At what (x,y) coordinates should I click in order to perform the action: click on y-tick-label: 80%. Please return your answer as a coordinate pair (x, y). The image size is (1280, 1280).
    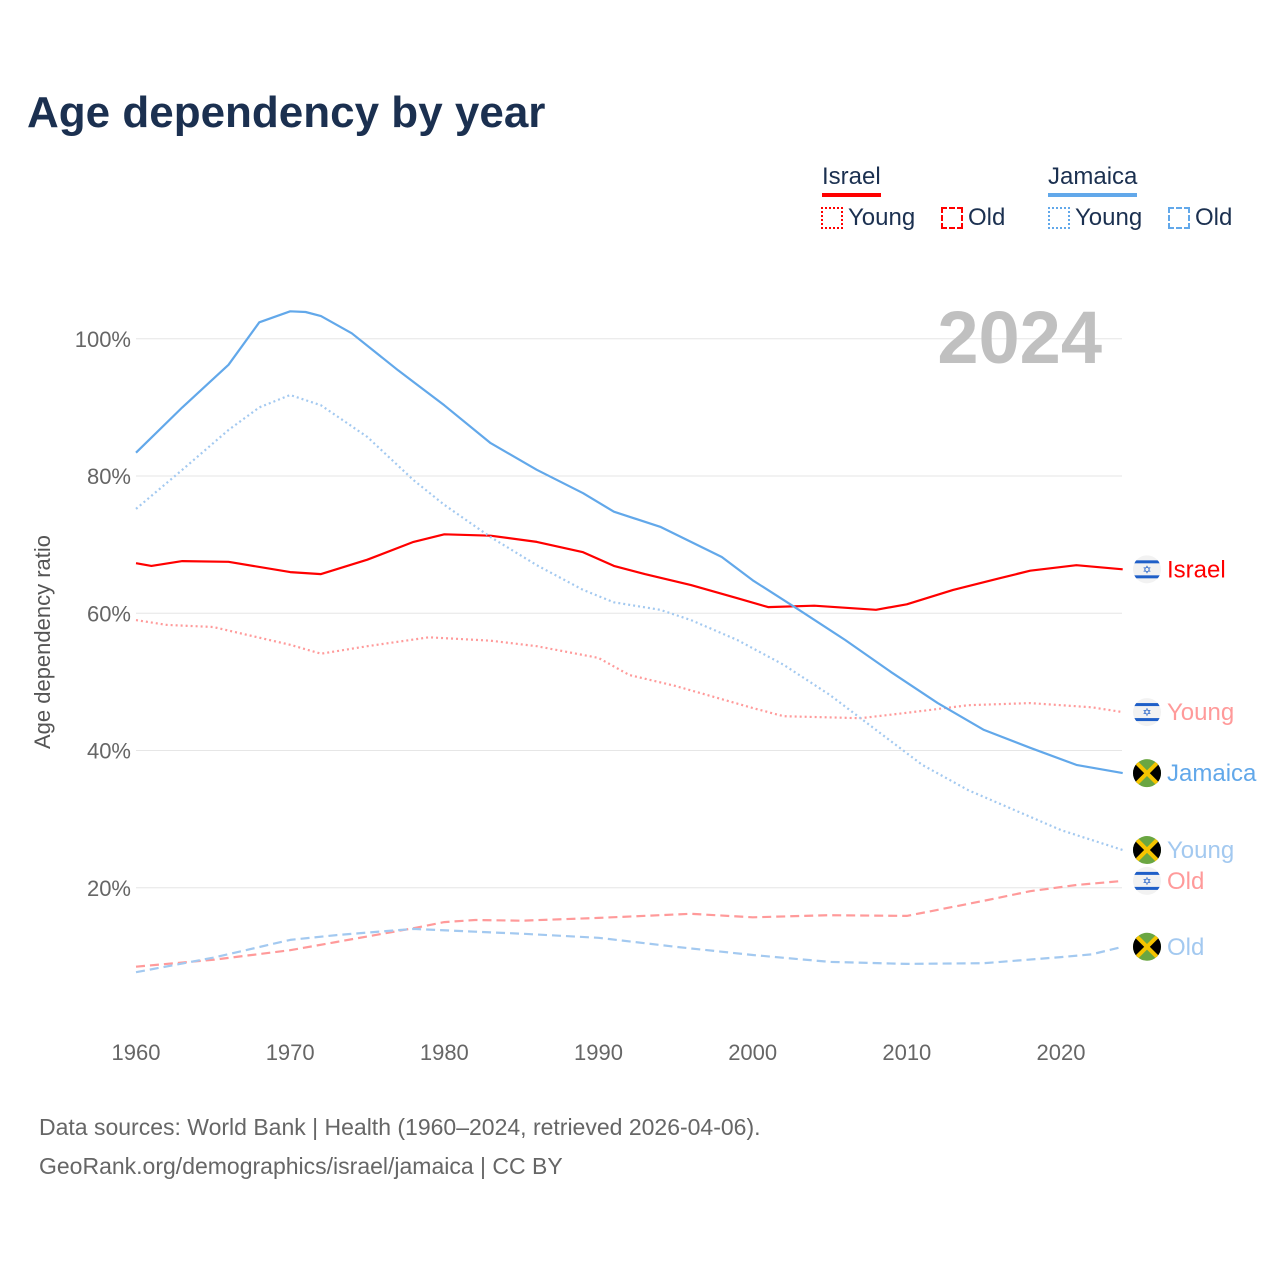
    Looking at the image, I should click on (109, 476).